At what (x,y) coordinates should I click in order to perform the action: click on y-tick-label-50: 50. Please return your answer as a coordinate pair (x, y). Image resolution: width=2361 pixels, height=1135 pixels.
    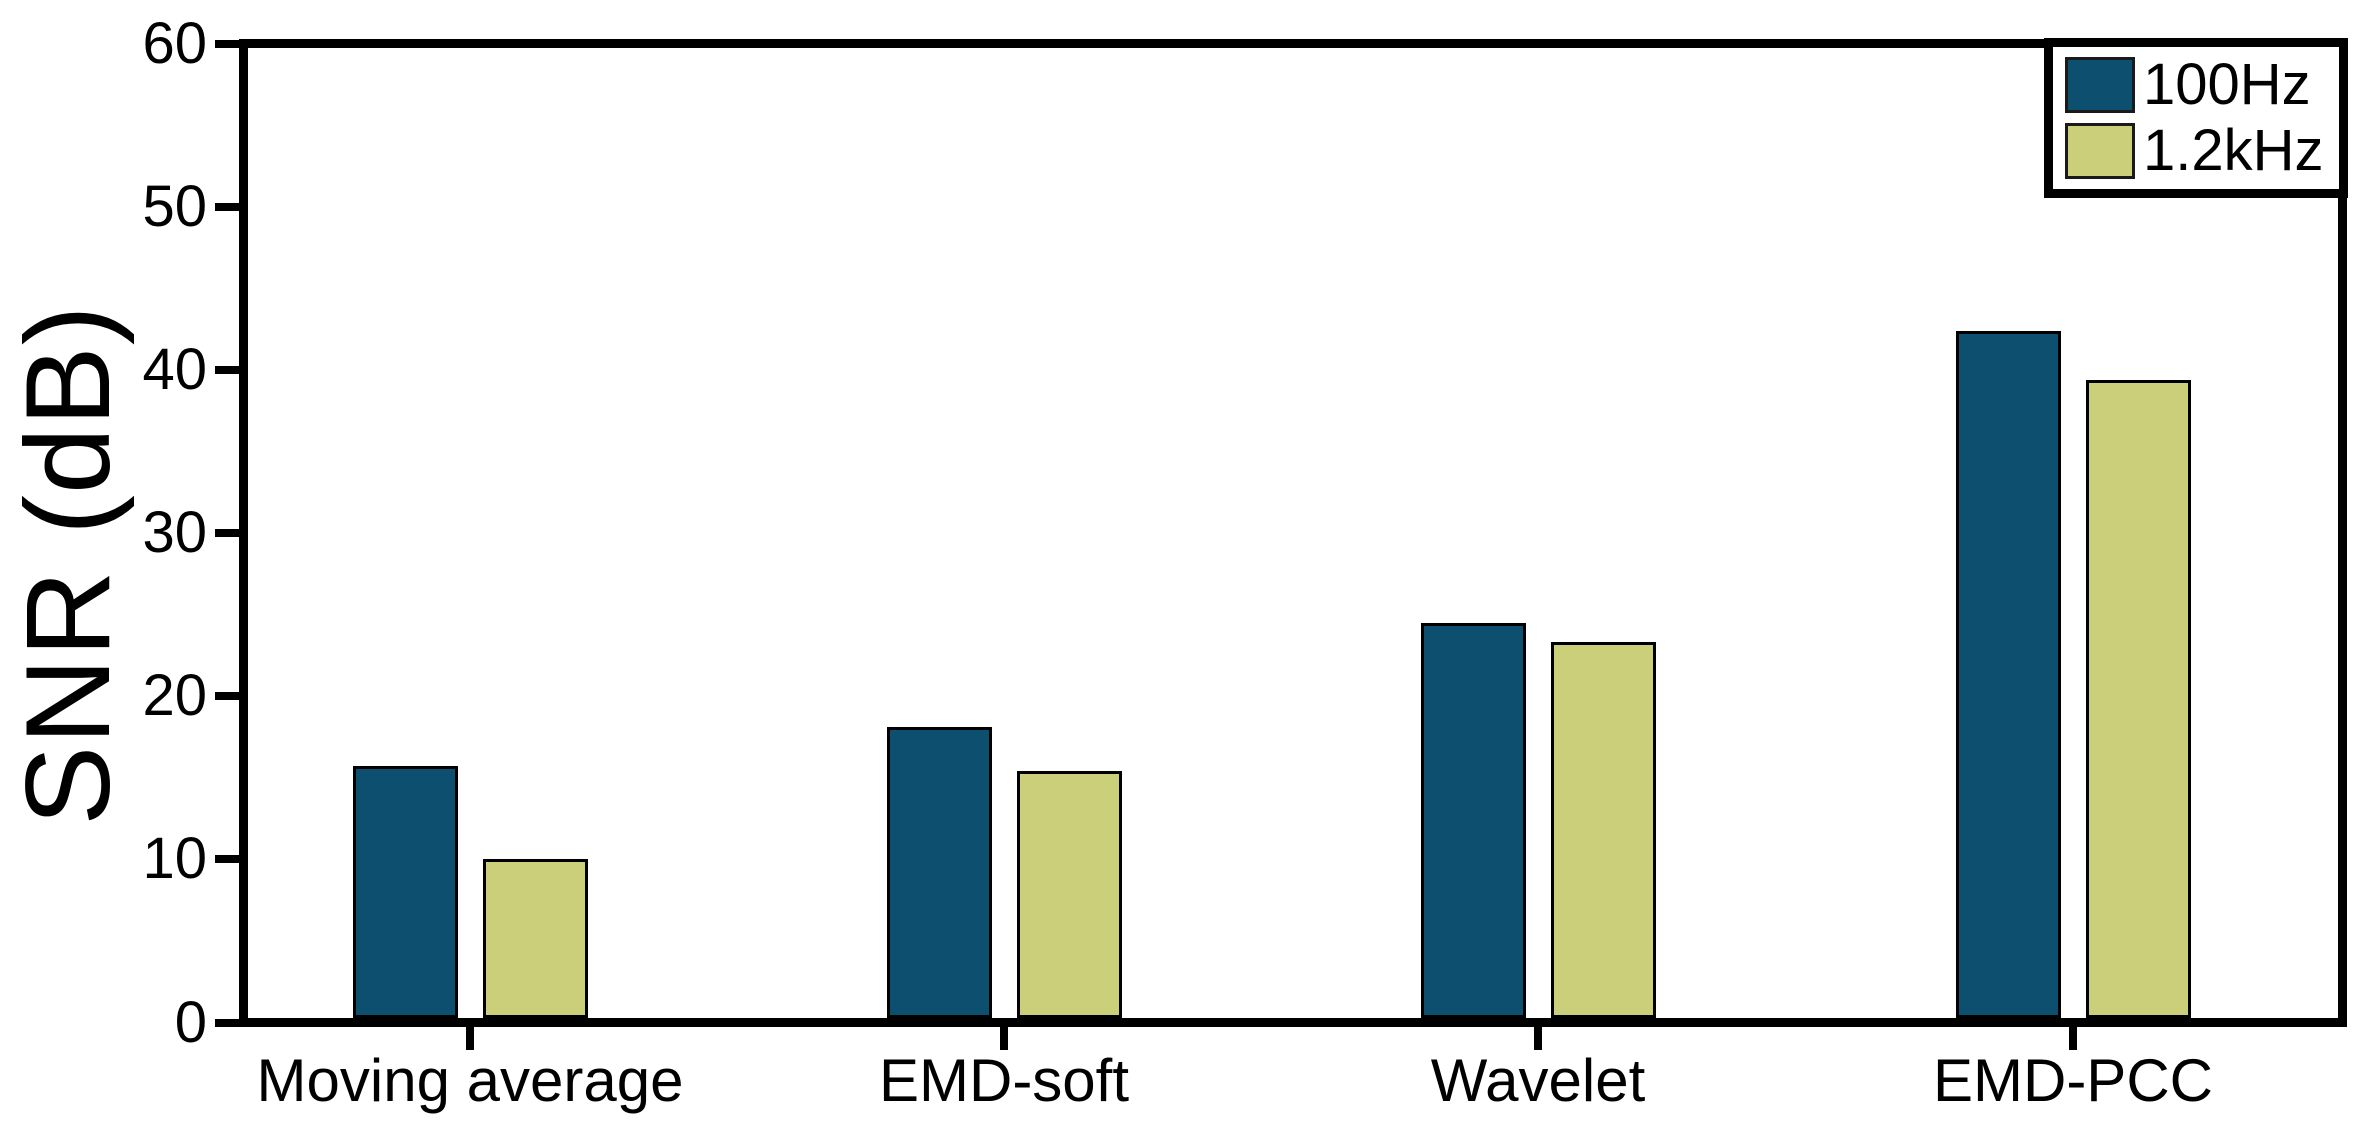
    Looking at the image, I should click on (174, 206).